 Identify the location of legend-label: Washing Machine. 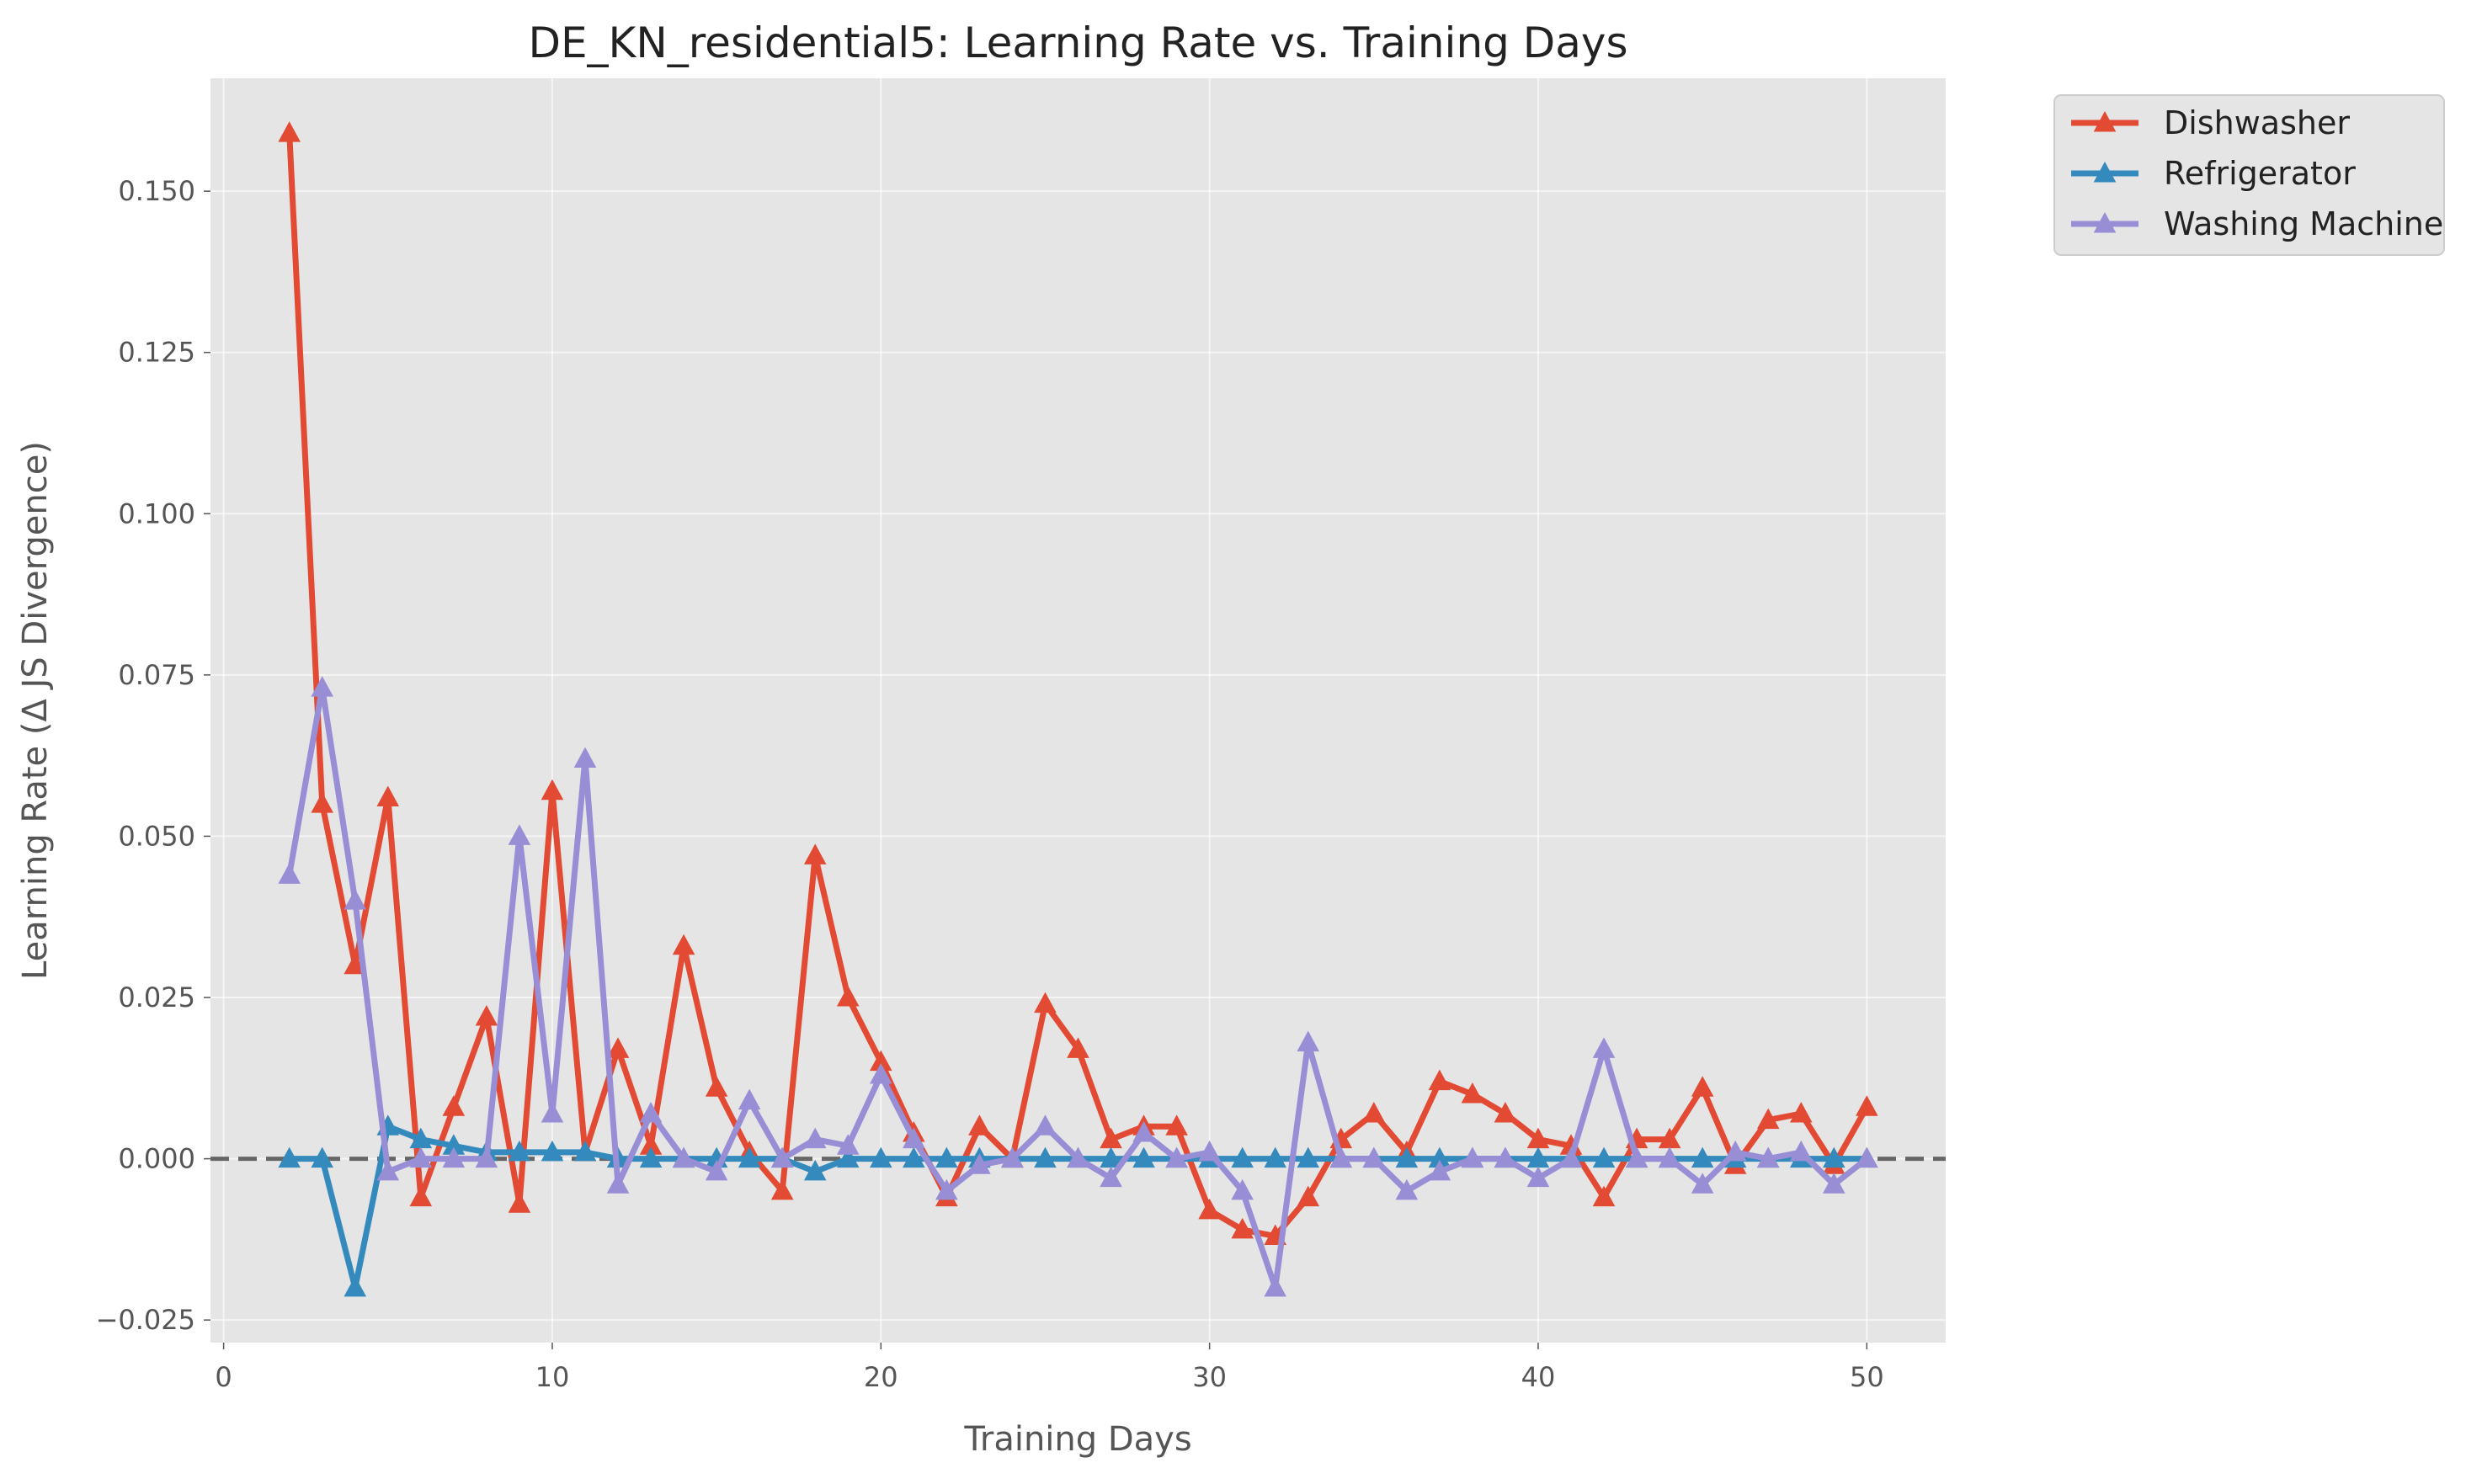
(2303, 223).